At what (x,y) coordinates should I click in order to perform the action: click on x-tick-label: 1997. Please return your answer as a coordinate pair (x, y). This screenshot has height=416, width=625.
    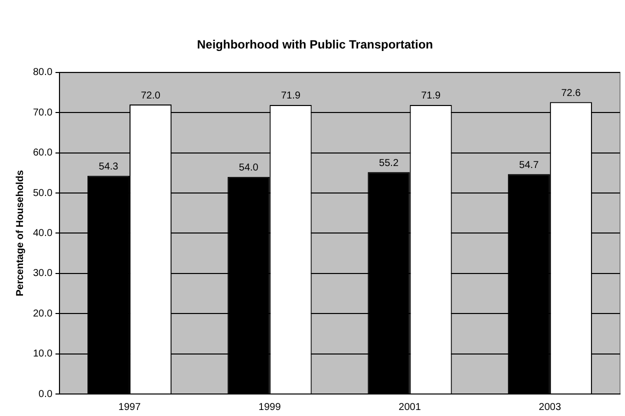
    Looking at the image, I should click on (130, 407).